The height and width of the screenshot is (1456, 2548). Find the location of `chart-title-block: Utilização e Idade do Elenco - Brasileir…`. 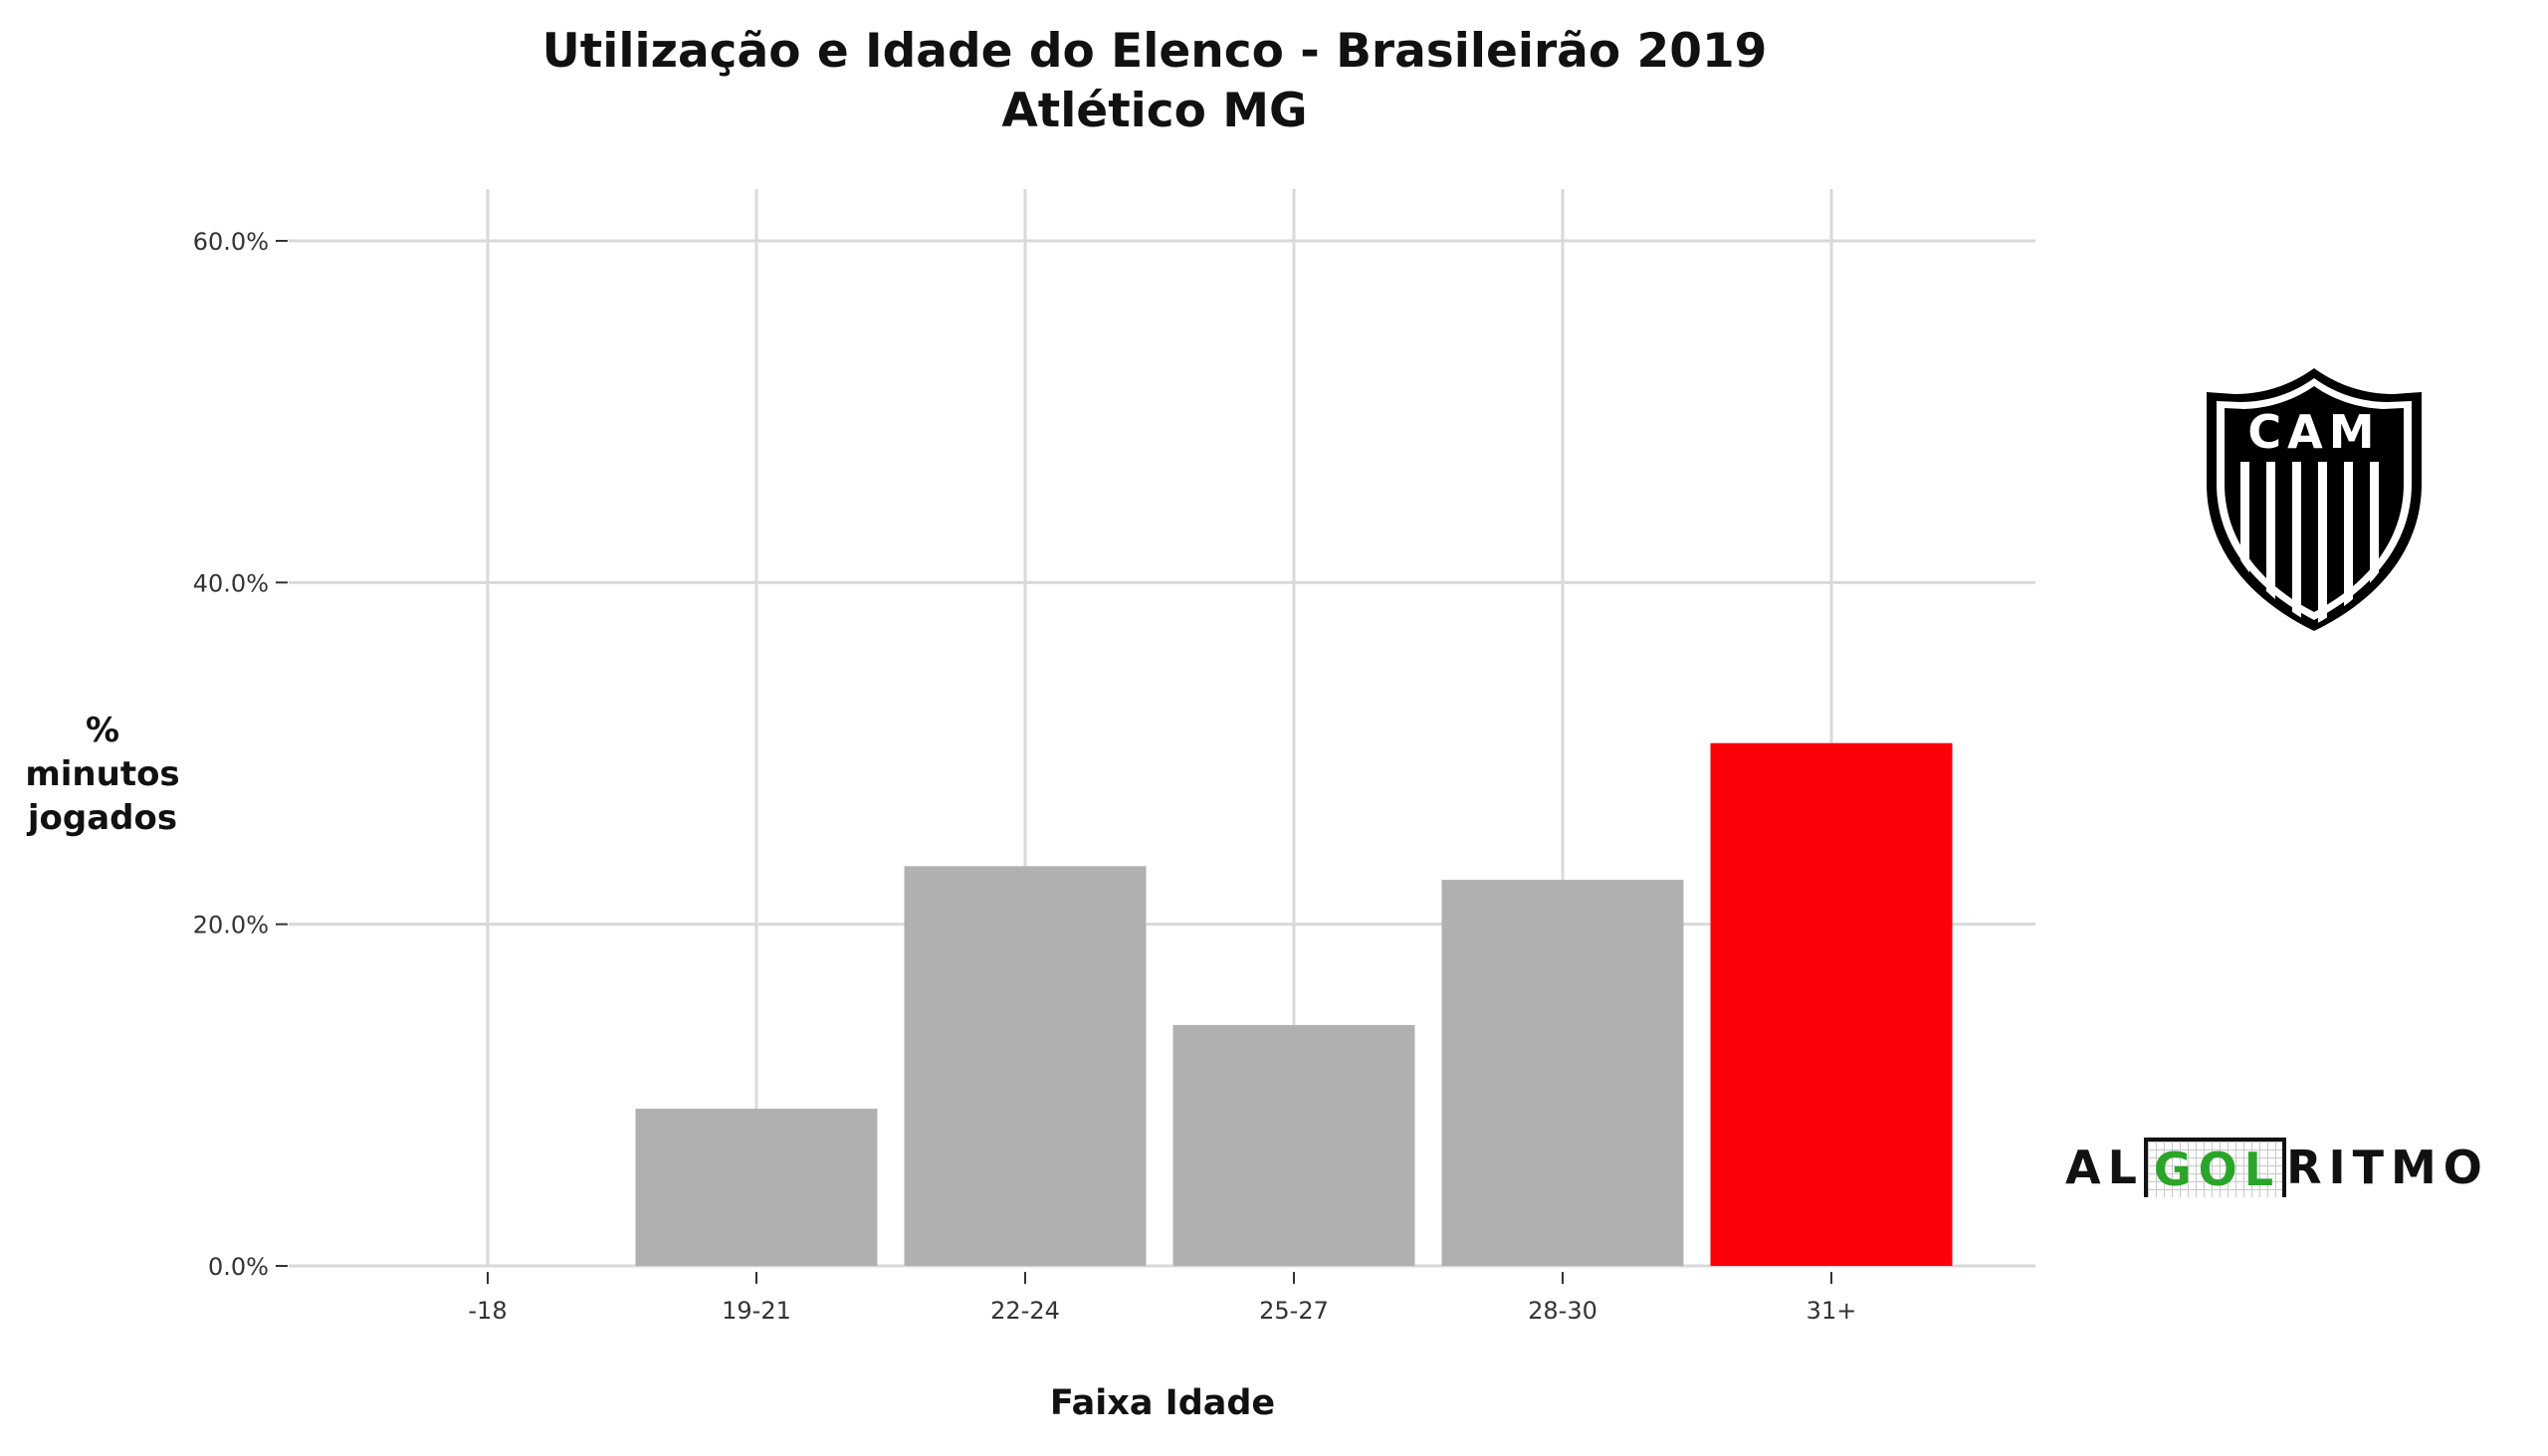

chart-title-block: Utilização e Idade do Elenco - Brasileir… is located at coordinates (1154, 81).